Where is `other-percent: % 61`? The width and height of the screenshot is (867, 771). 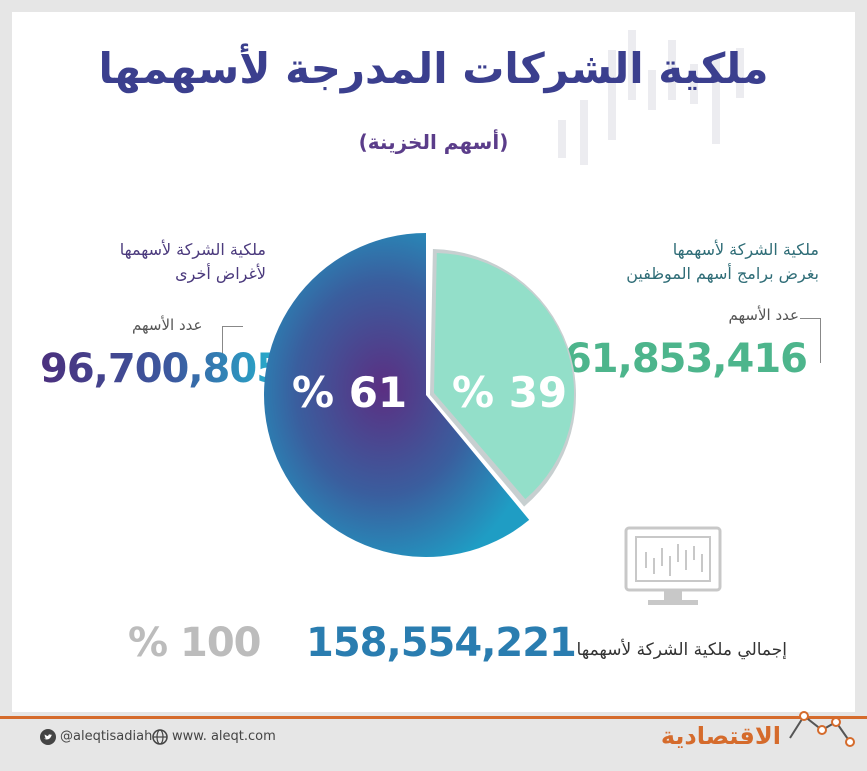 other-percent: % 61 is located at coordinates (350, 392).